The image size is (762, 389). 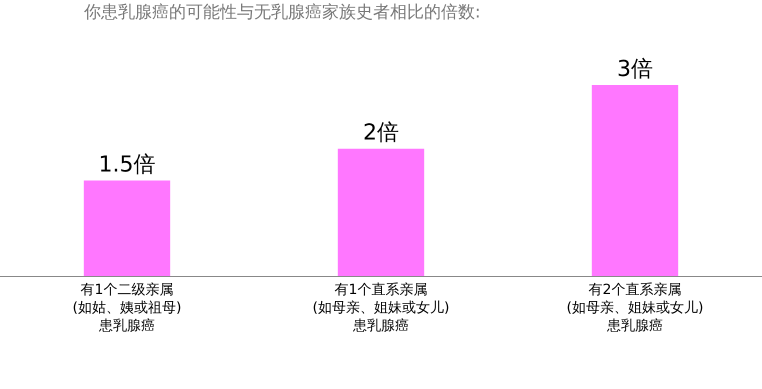 What do you see at coordinates (635, 69) in the screenshot?
I see `data-label: 3倍` at bounding box center [635, 69].